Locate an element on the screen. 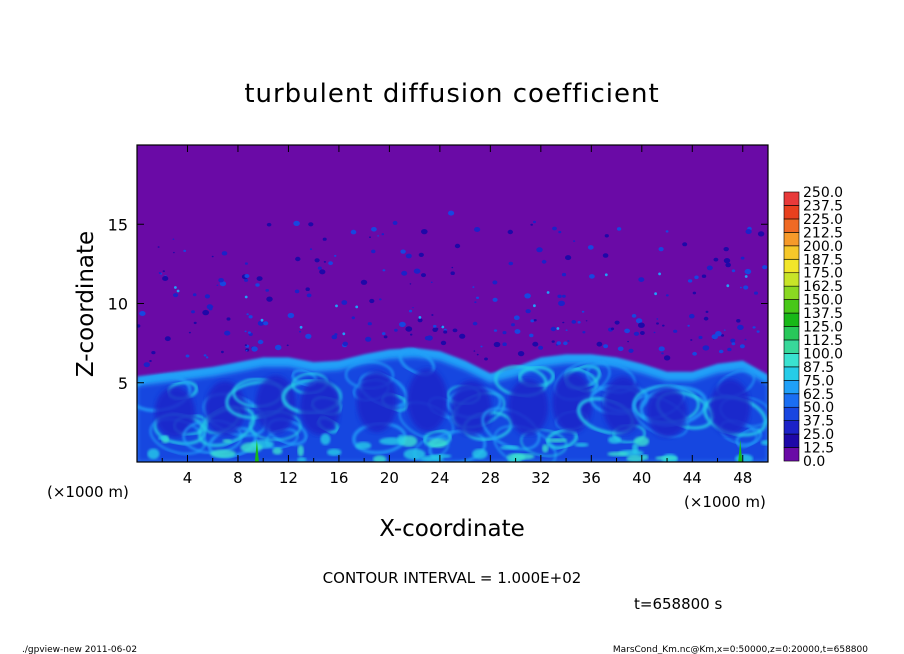 This screenshot has width=904, height=654. y-tick-label: 5 is located at coordinates (123, 383).